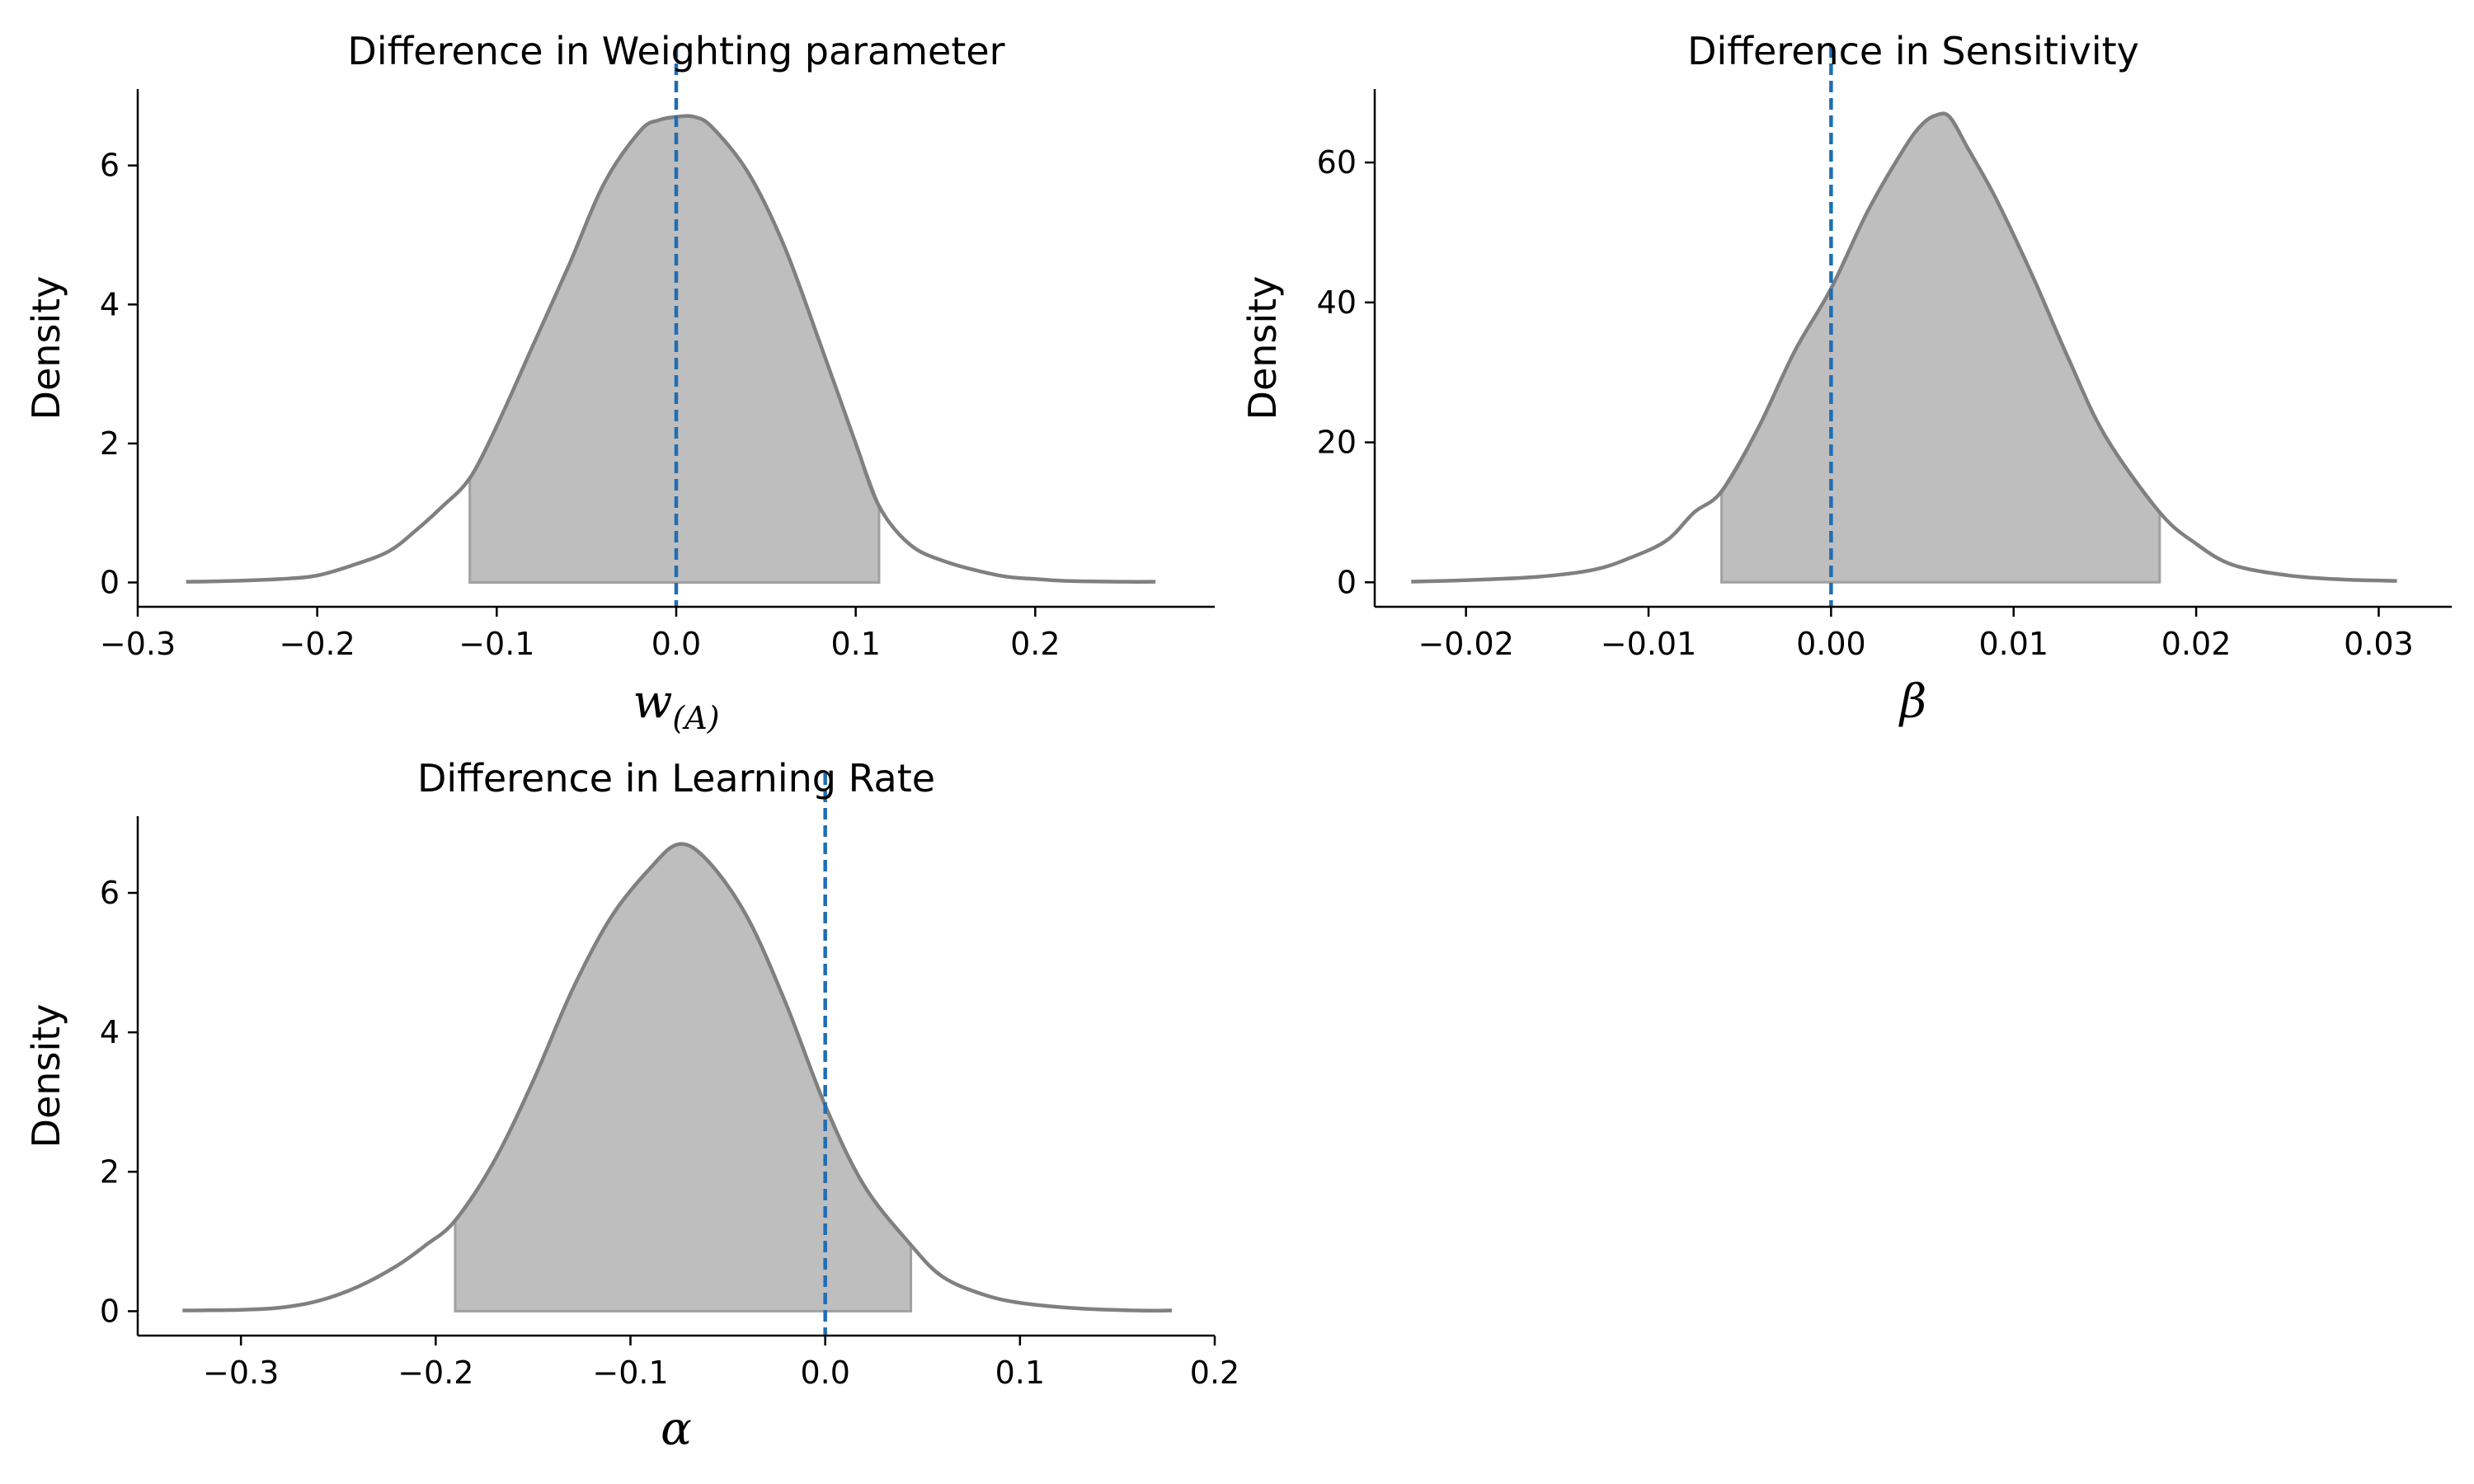  What do you see at coordinates (1337, 443) in the screenshot?
I see `y-tick-label: 20` at bounding box center [1337, 443].